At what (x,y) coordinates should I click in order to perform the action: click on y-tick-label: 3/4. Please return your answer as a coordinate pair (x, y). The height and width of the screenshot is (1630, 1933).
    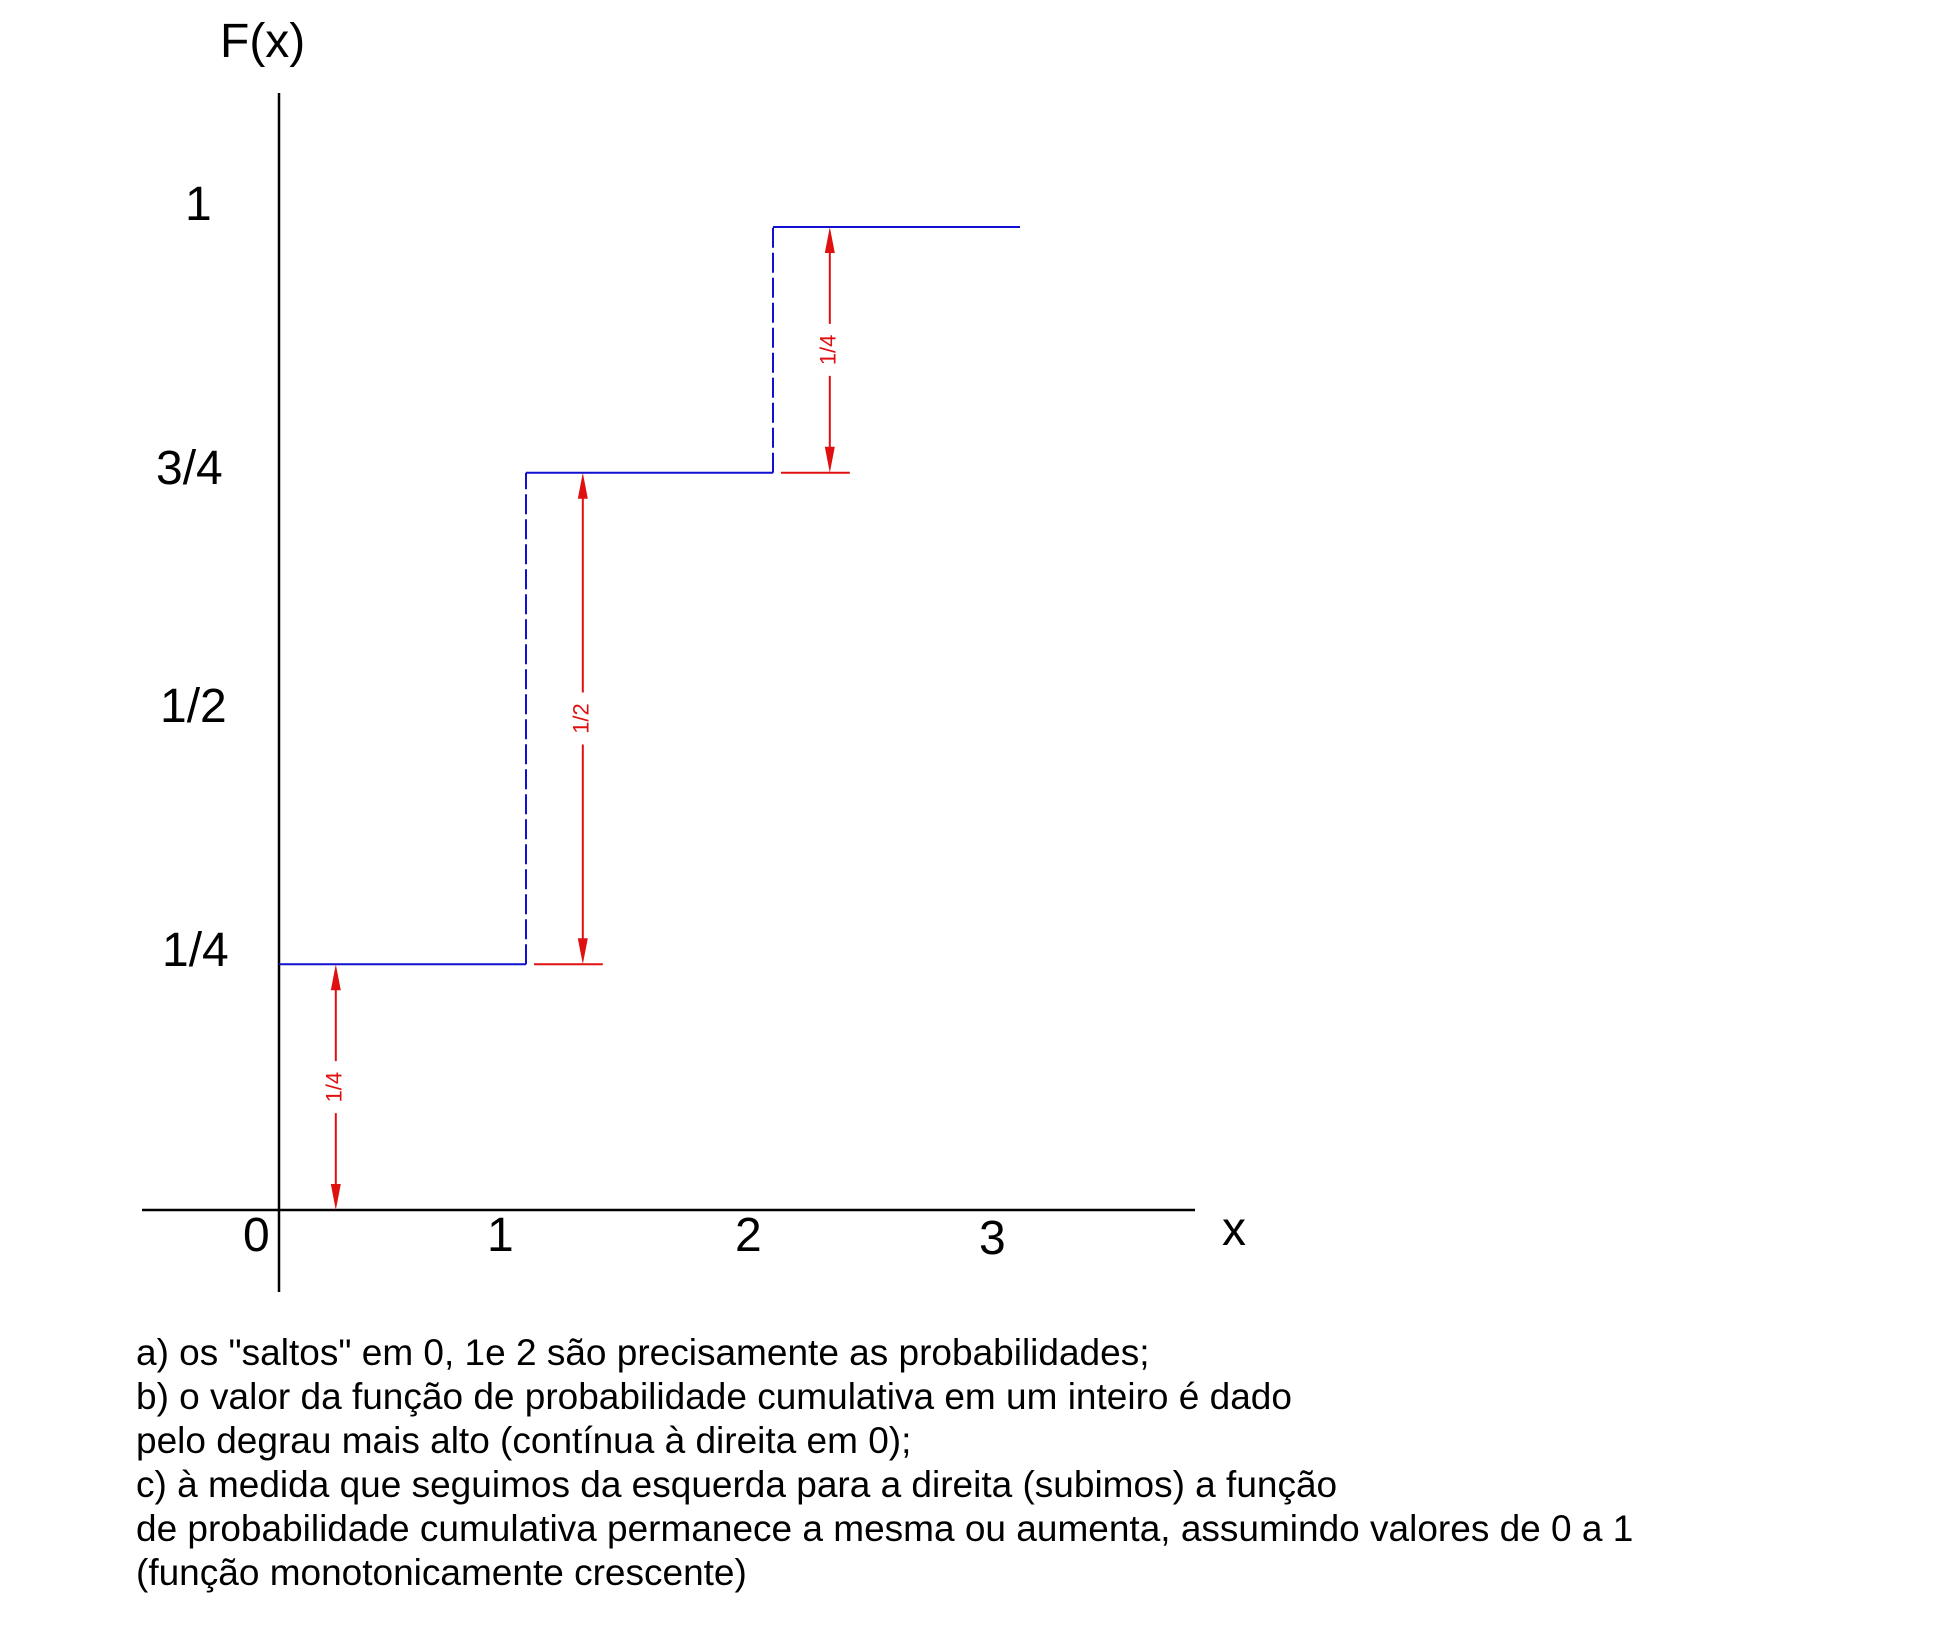
    Looking at the image, I should click on (189, 468).